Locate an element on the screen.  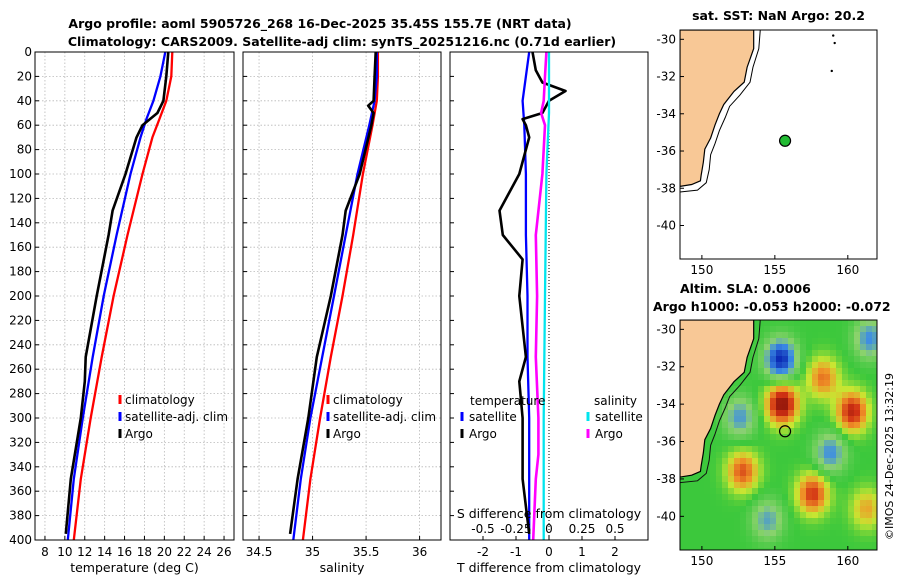
y-tick-label: 280 is located at coordinates (20, 394).